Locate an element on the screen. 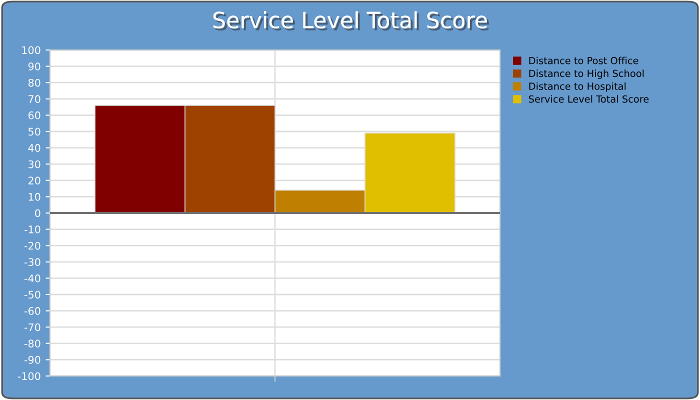 Image resolution: width=700 pixels, height=400 pixels. chart-title: Service Level Total Score is located at coordinates (351, 21).